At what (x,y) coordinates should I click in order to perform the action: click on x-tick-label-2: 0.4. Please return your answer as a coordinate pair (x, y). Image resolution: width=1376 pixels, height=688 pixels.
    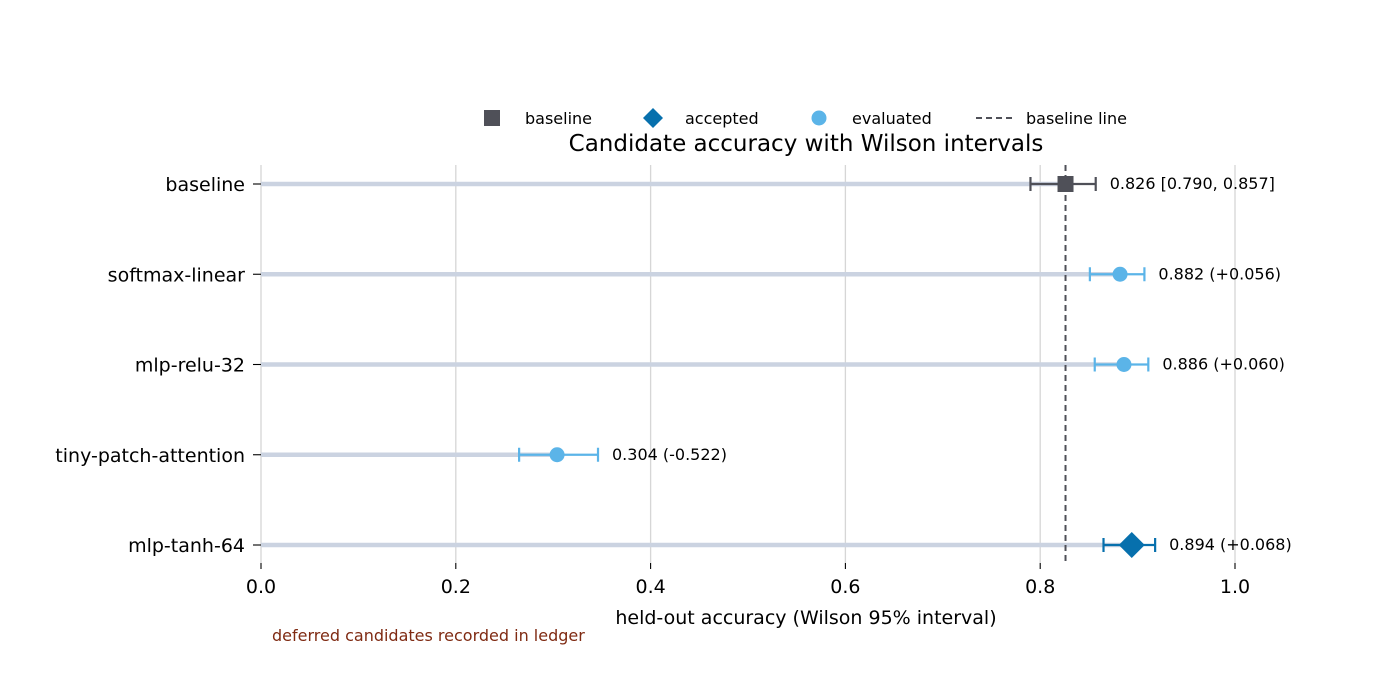
    Looking at the image, I should click on (650, 587).